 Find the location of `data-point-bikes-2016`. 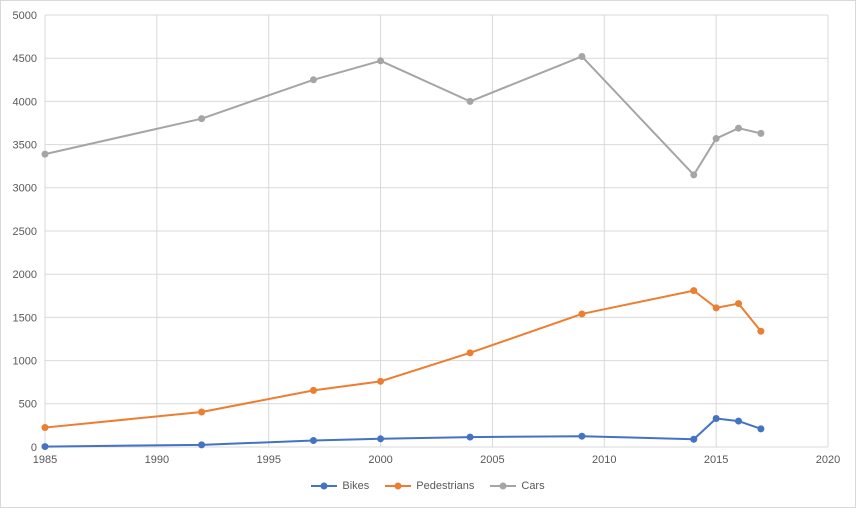

data-point-bikes-2016 is located at coordinates (739, 421).